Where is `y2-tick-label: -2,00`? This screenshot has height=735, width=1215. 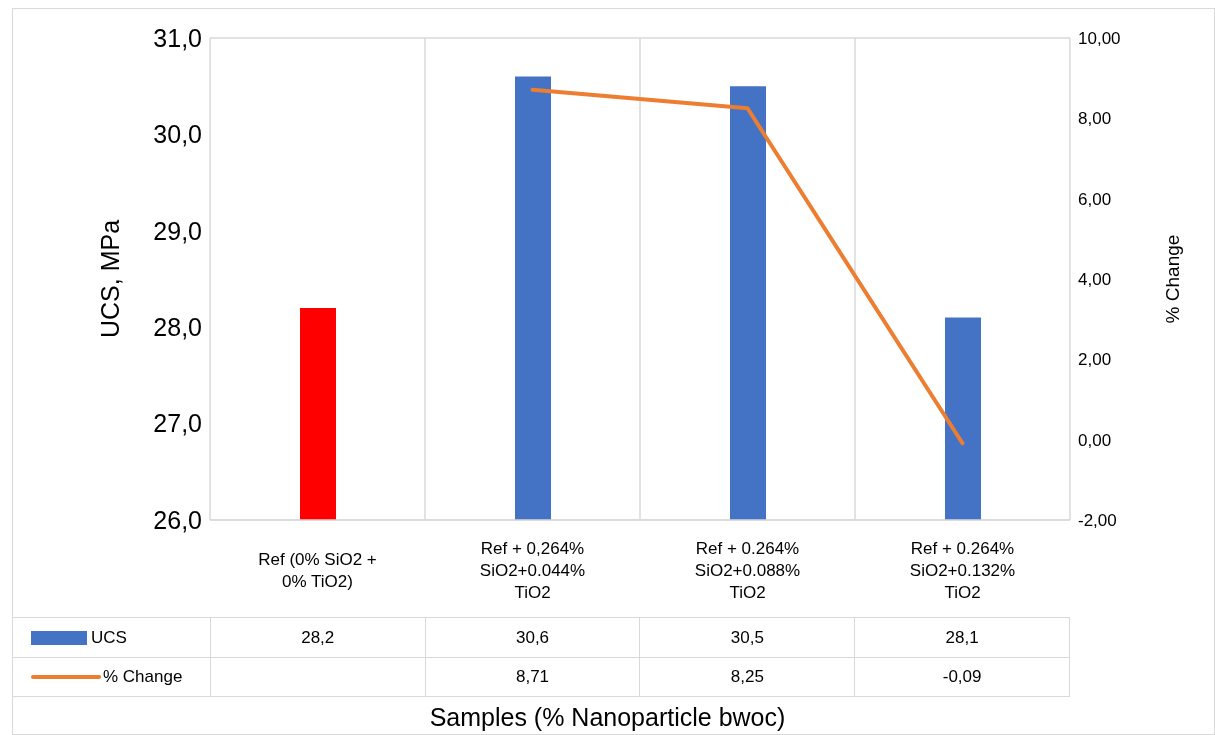
y2-tick-label: -2,00 is located at coordinates (1097, 521).